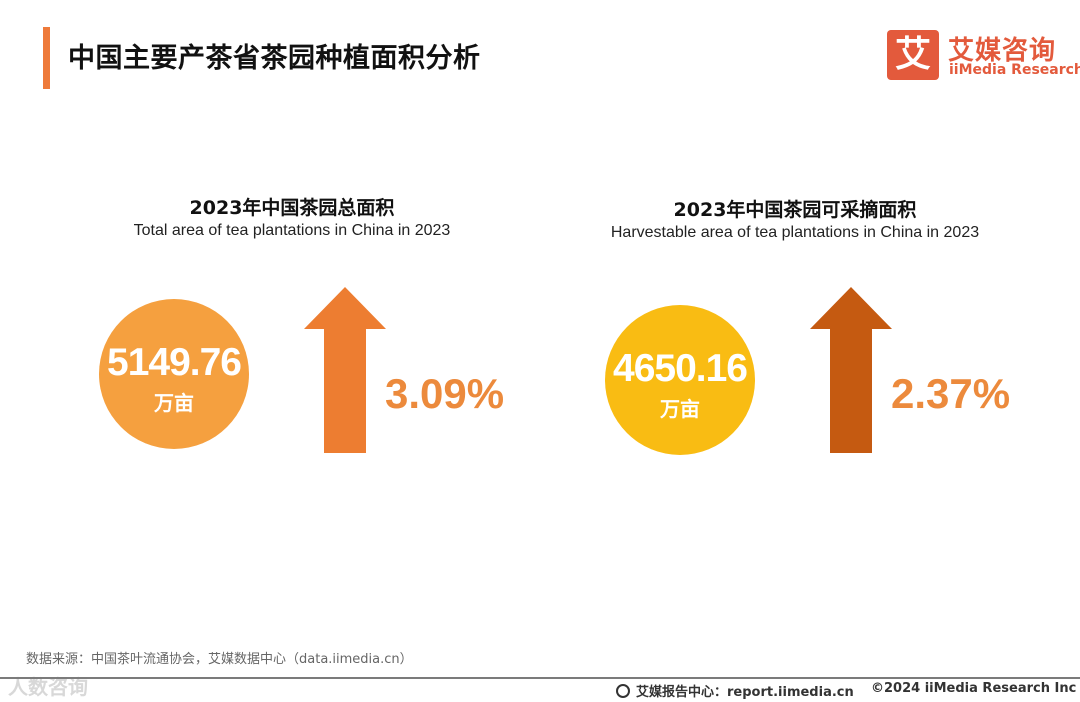 The image size is (1080, 702). I want to click on harvestable-area-unit: 万亩, so click(680, 409).